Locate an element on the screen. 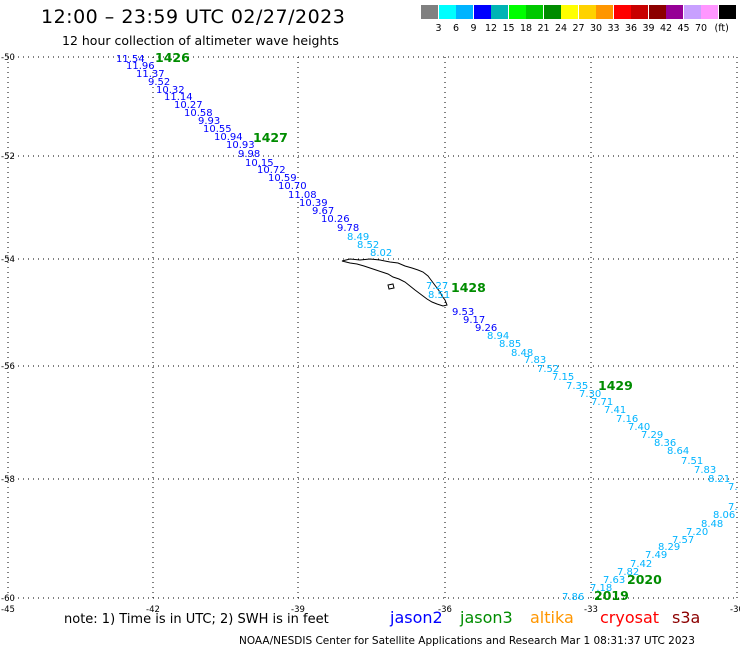  wave-height-value: 9.98 is located at coordinates (249, 154).